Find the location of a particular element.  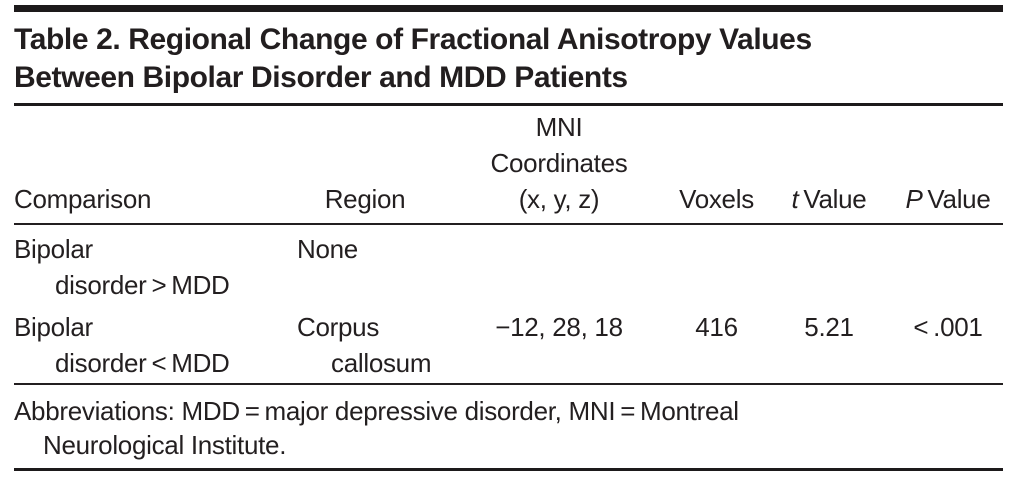

cell-region: None is located at coordinates (365, 263).